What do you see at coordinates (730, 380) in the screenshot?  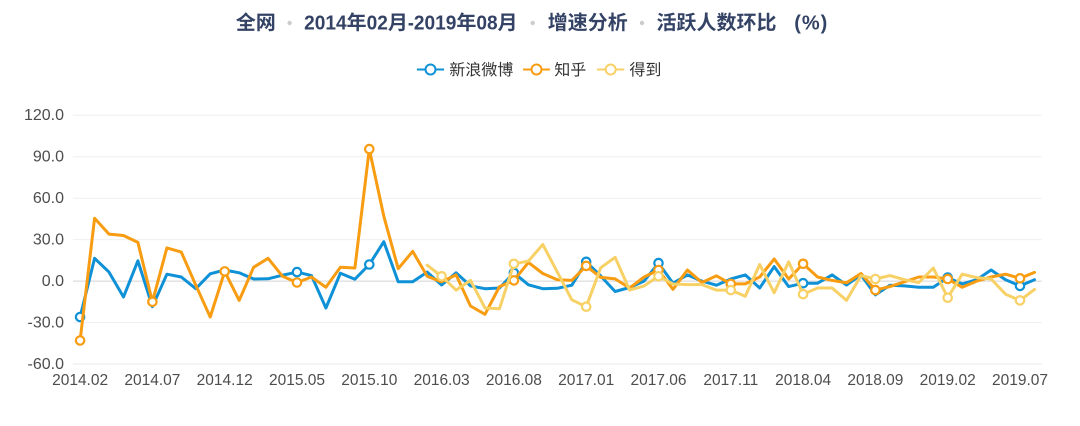 I see `svg-text: 2017.11` at bounding box center [730, 380].